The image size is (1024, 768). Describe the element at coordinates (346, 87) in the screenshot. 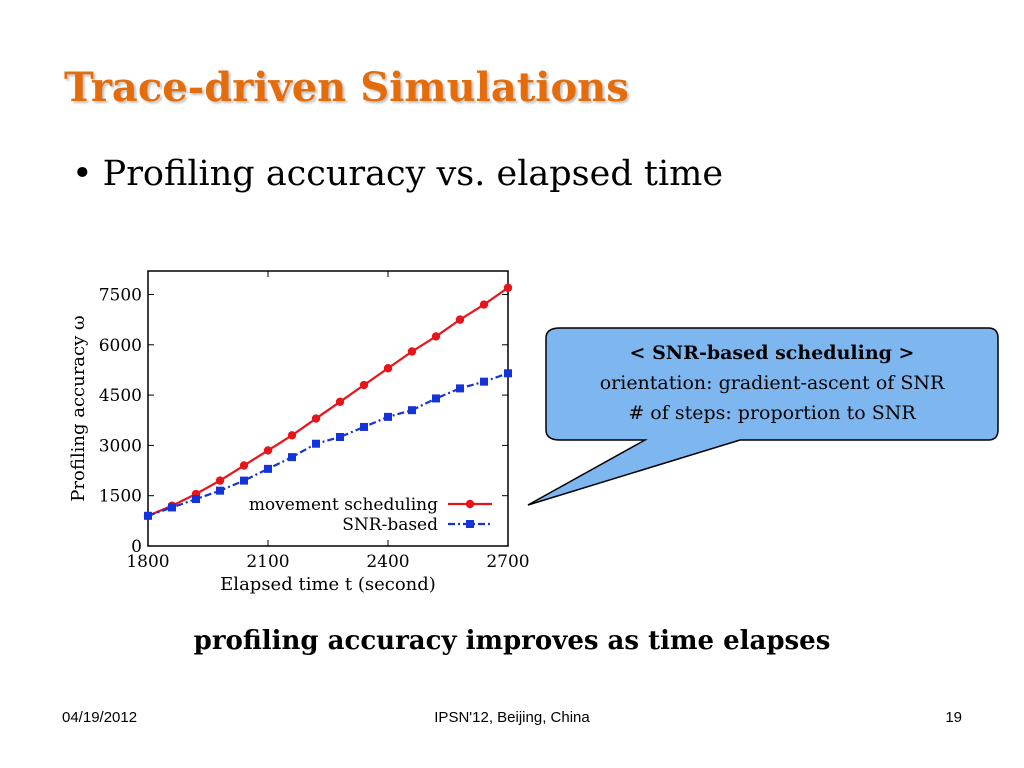

I see `slide-title: Trace-driven Simulations` at that location.